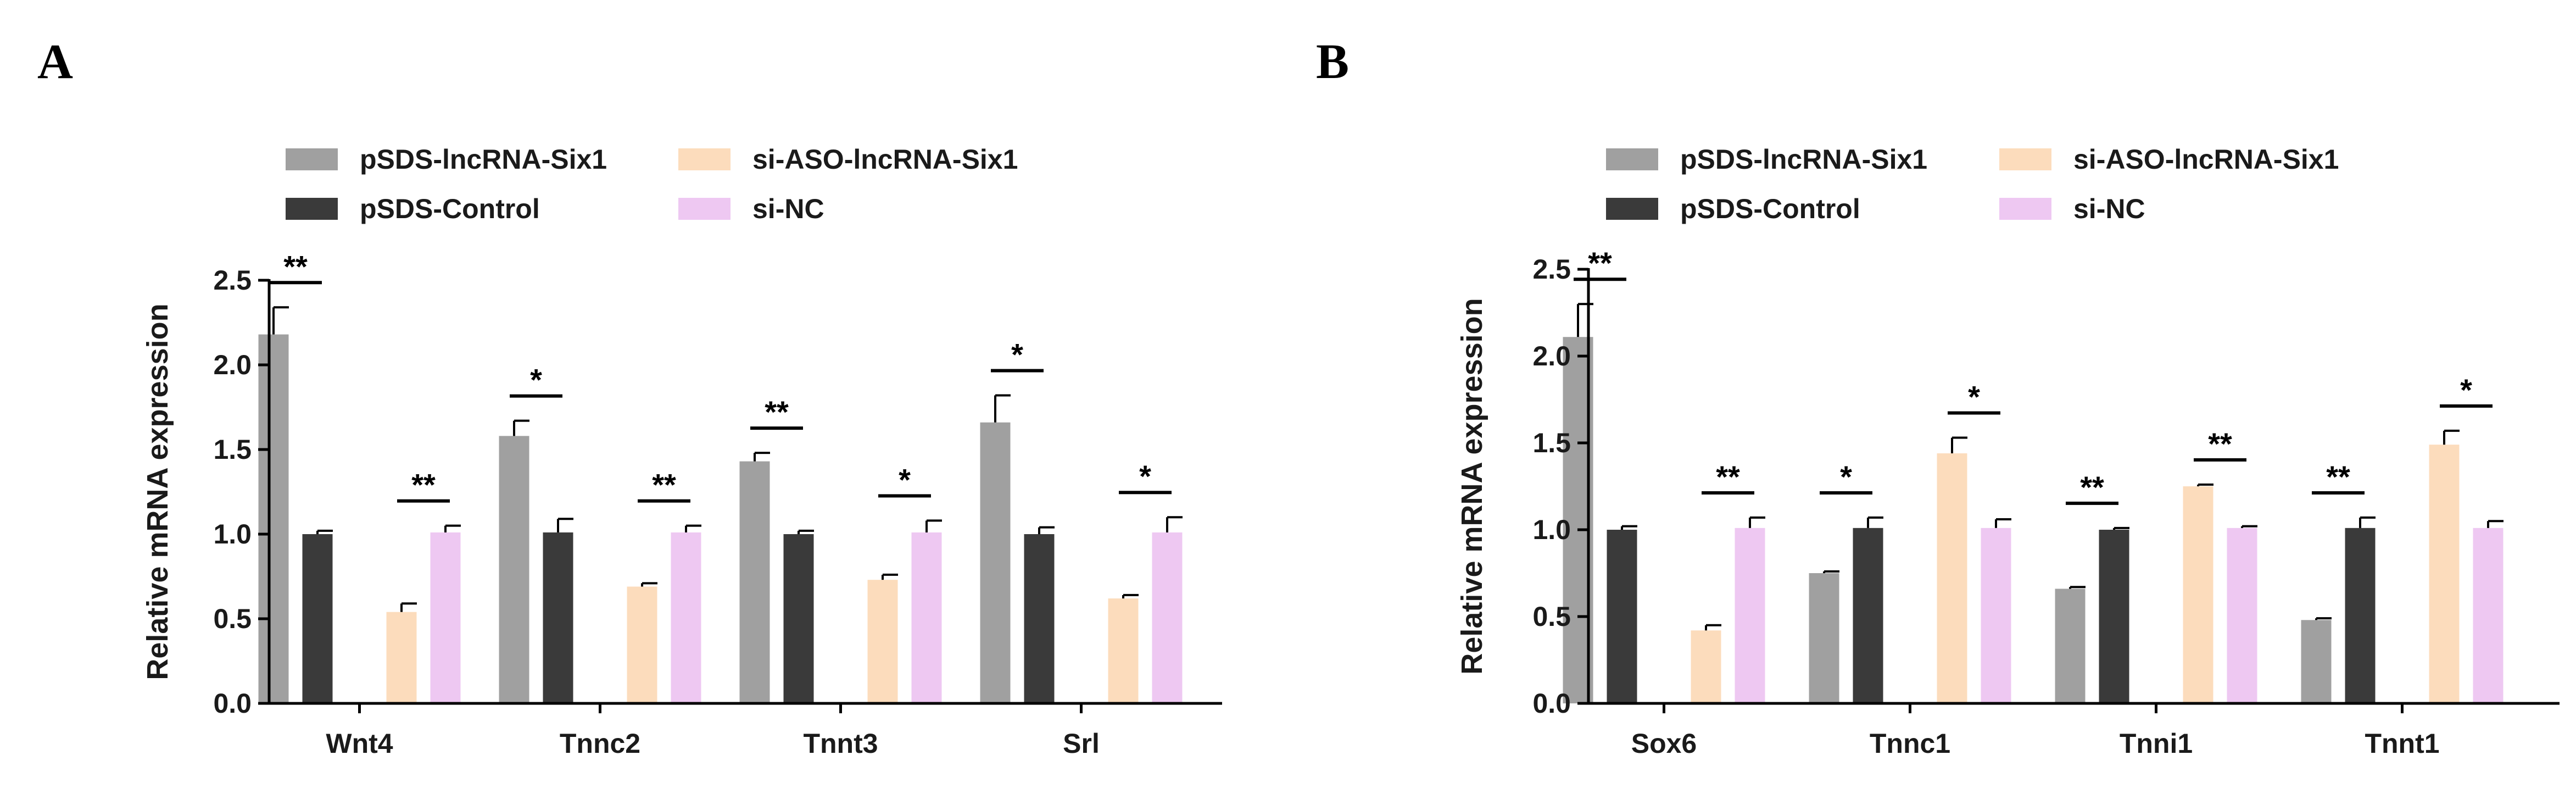  Describe the element at coordinates (1081, 743) in the screenshot. I see `x-tick-label: Srl` at that location.